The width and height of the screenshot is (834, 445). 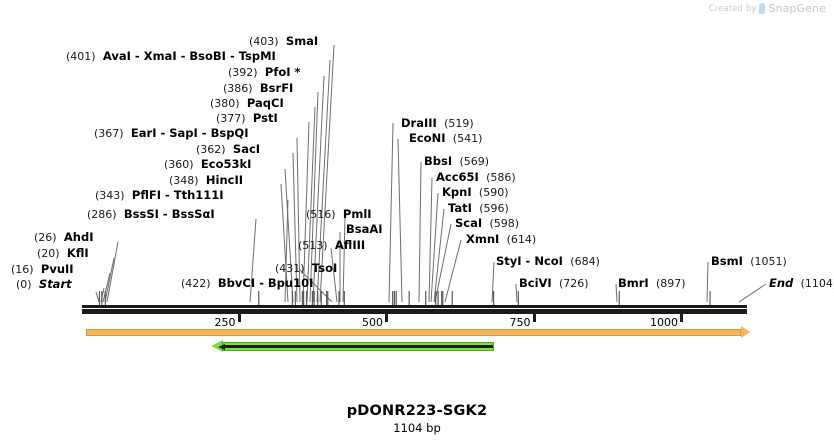 What do you see at coordinates (476, 177) in the screenshot?
I see `enzyme-label-acc65i: Acc65I (586)` at bounding box center [476, 177].